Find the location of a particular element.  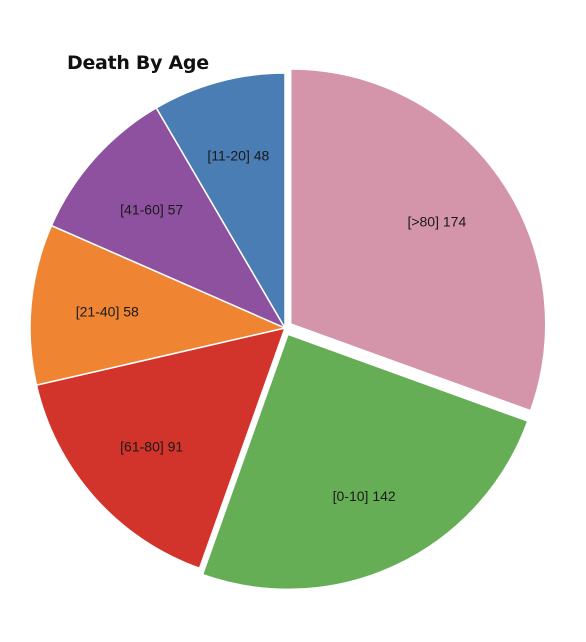

pie-slice-label-3: [21-40] 58 is located at coordinates (107, 311).